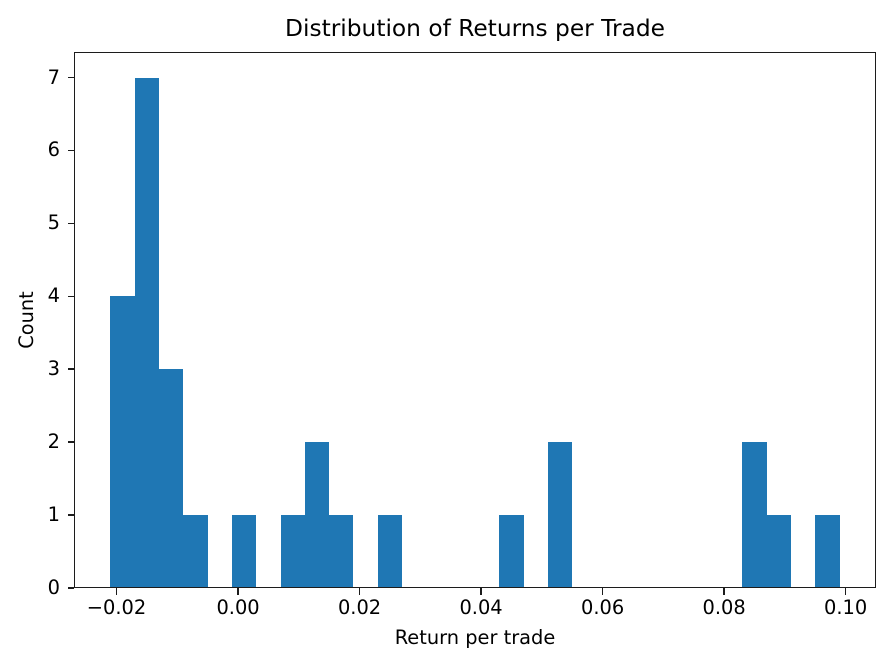 The width and height of the screenshot is (896, 672). What do you see at coordinates (475, 28) in the screenshot?
I see `chart-title: Distribution of Returns per Trade` at bounding box center [475, 28].